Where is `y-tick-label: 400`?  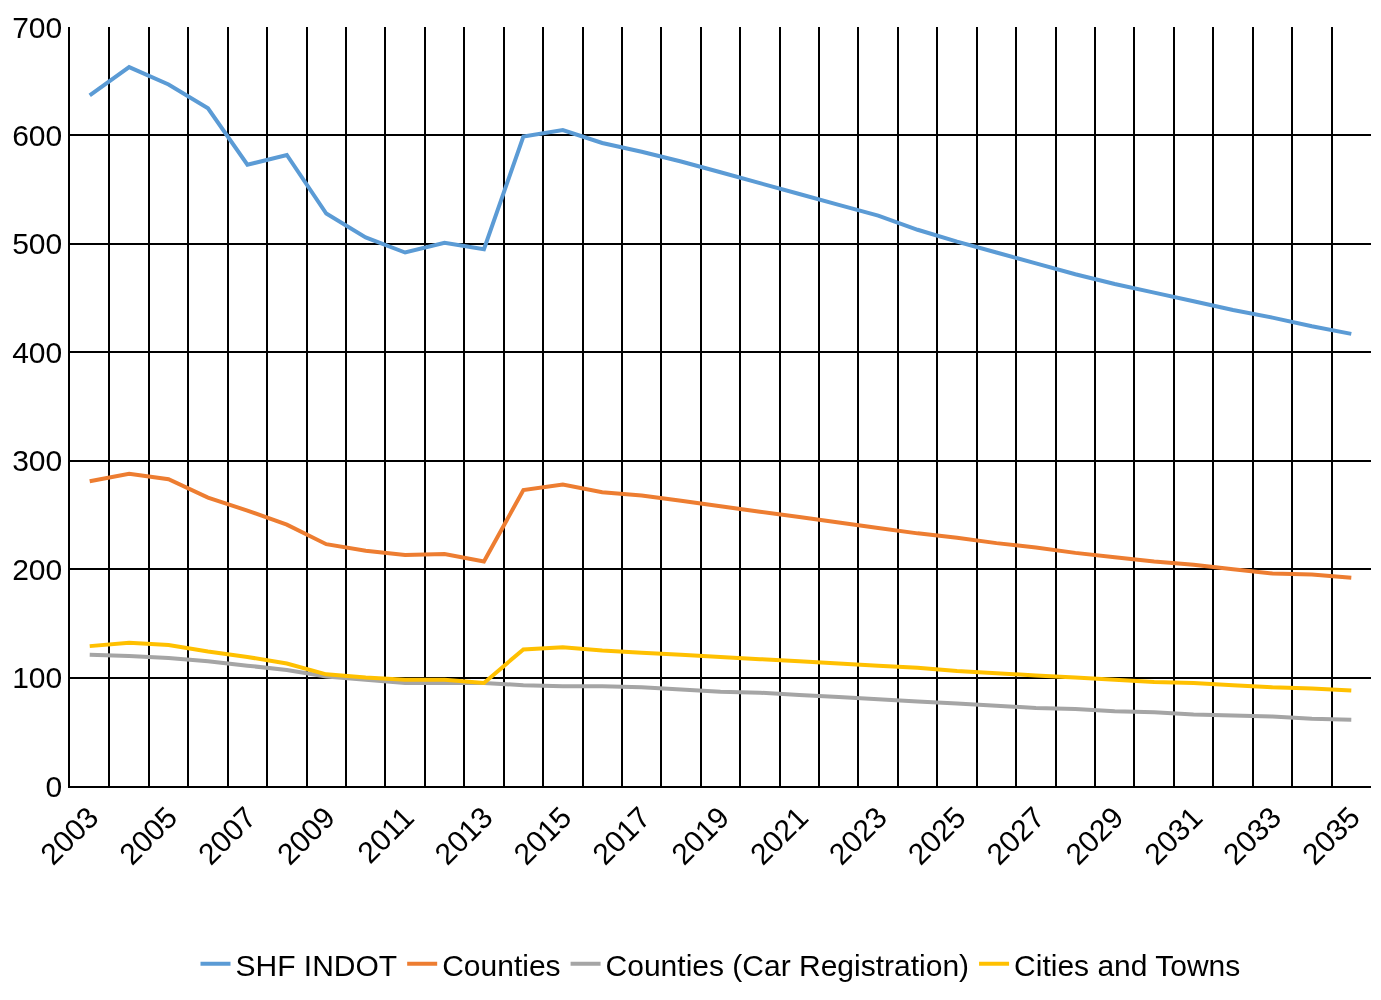 y-tick-label: 400 is located at coordinates (37, 352).